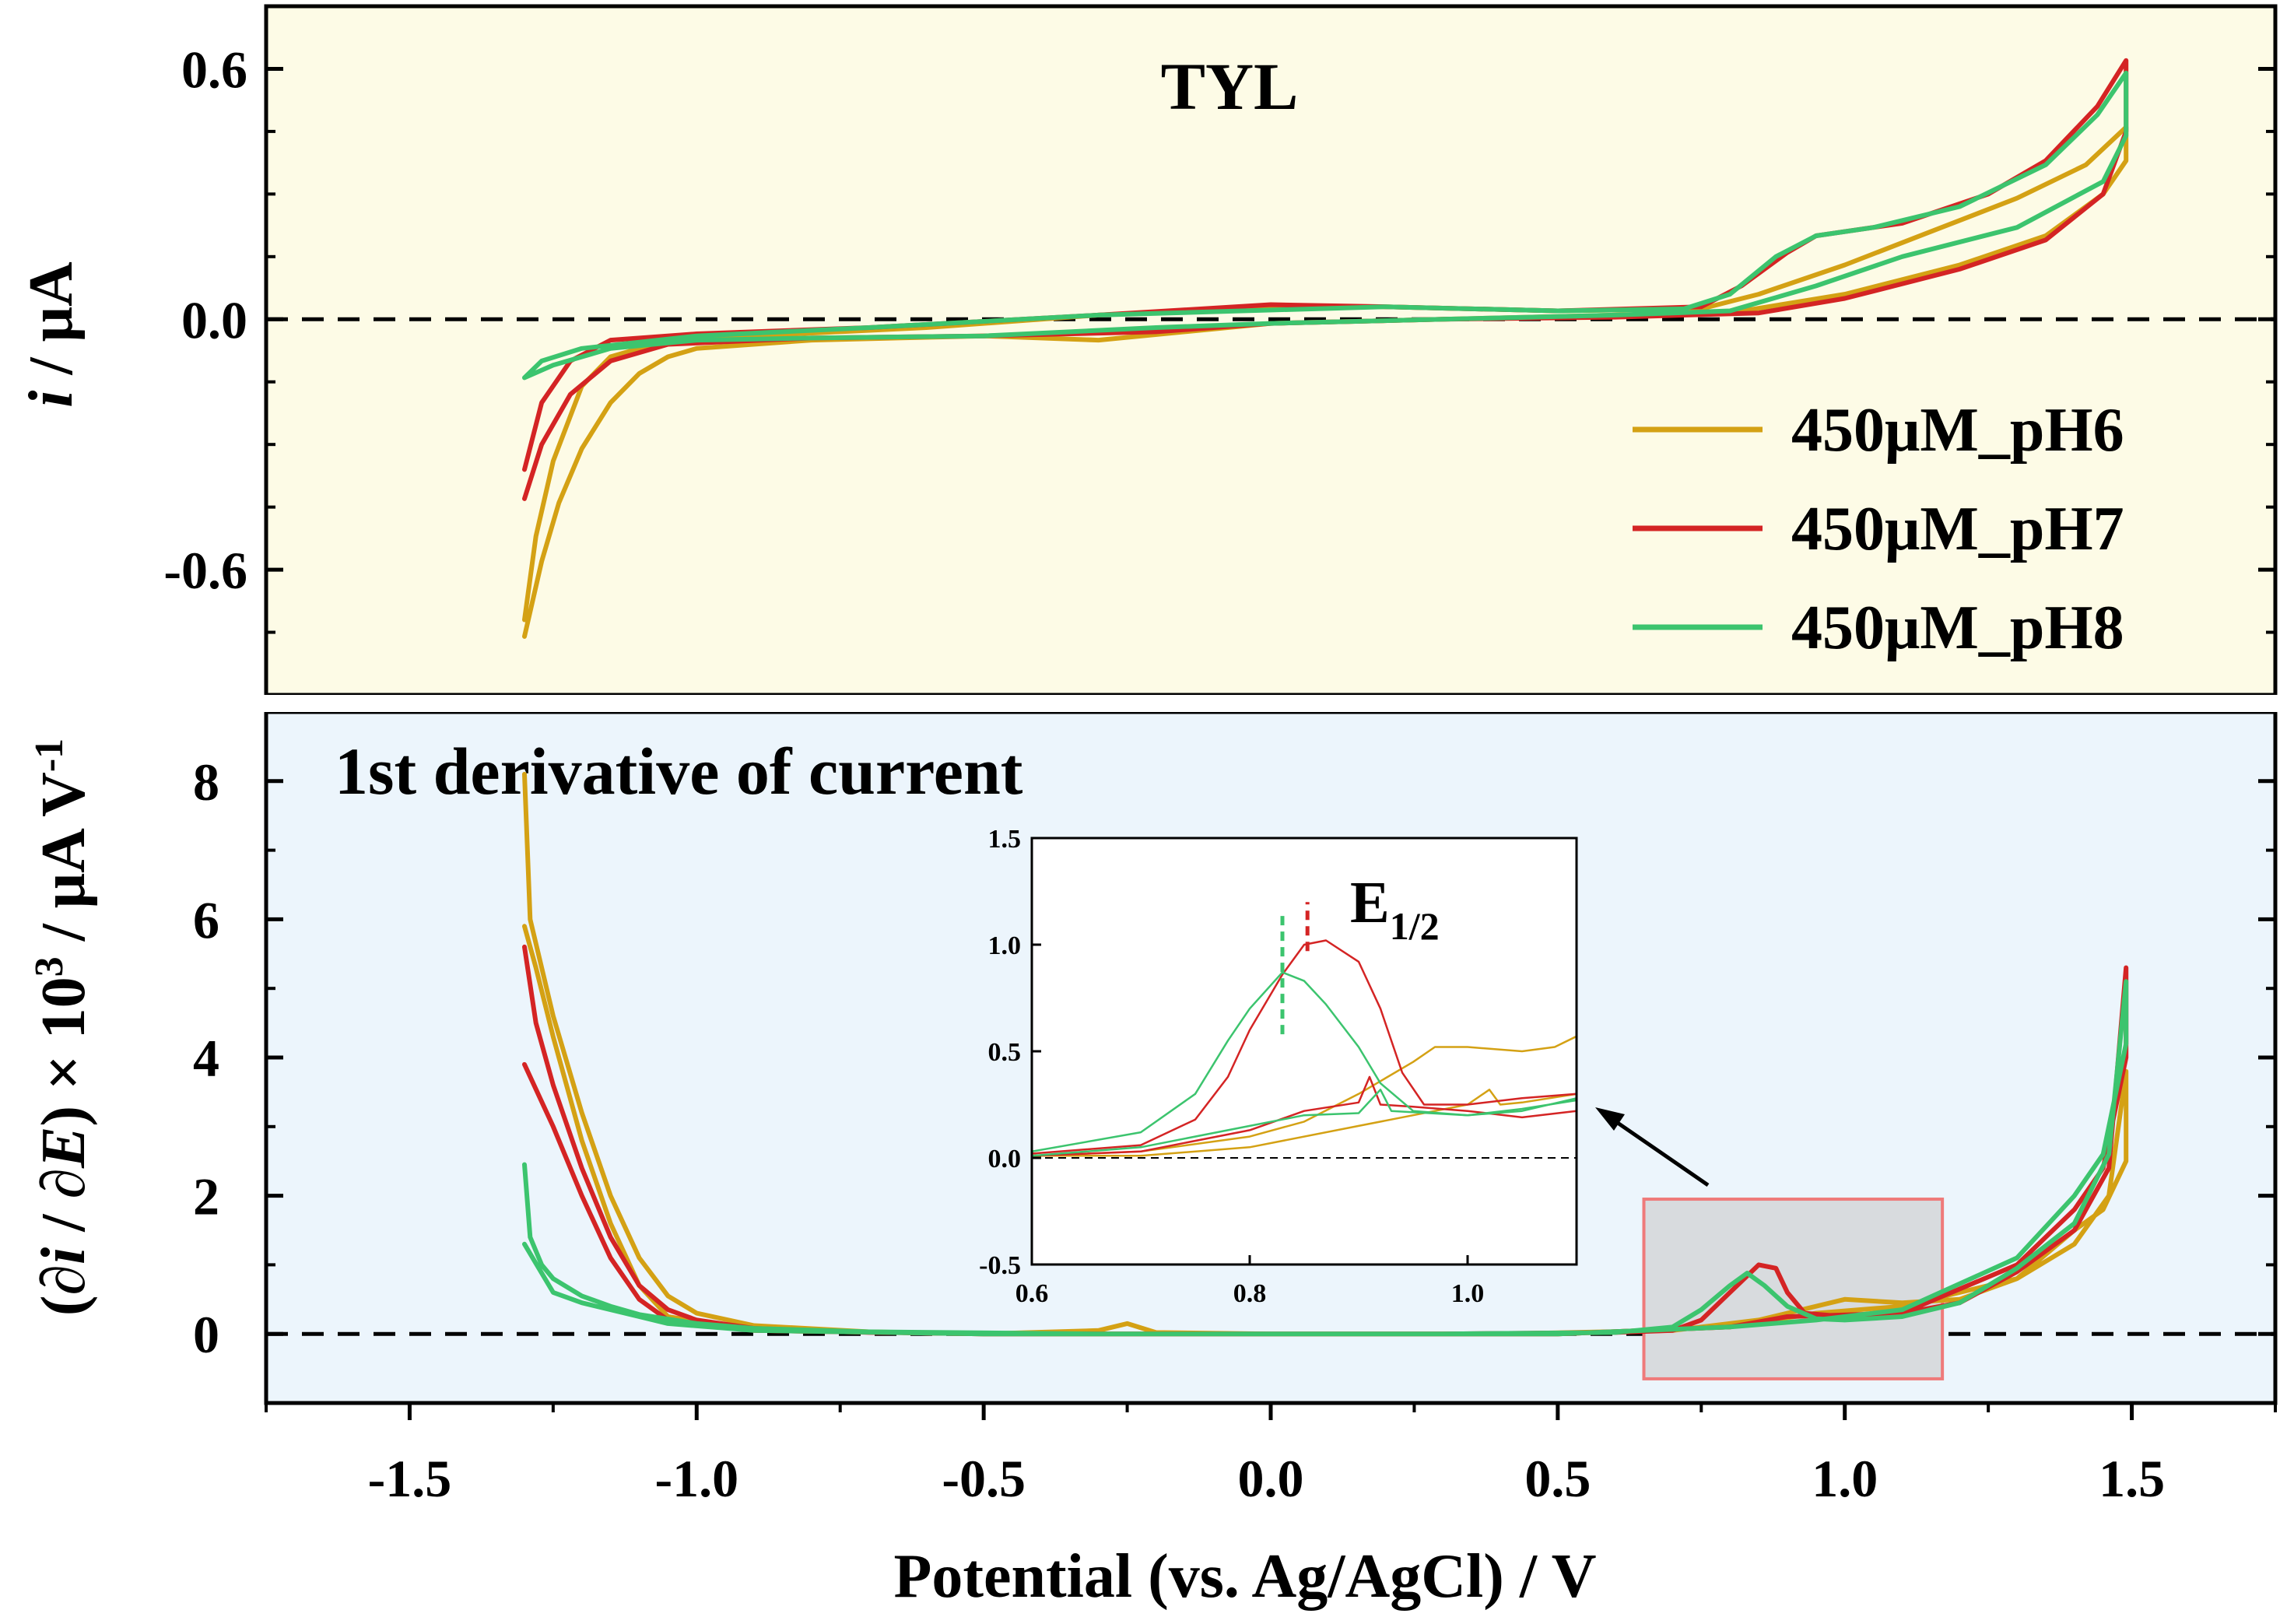 This screenshot has width=2294, height=1624. Describe the element at coordinates (1845, 1479) in the screenshot. I see `x-tick-label: 1.0` at that location.